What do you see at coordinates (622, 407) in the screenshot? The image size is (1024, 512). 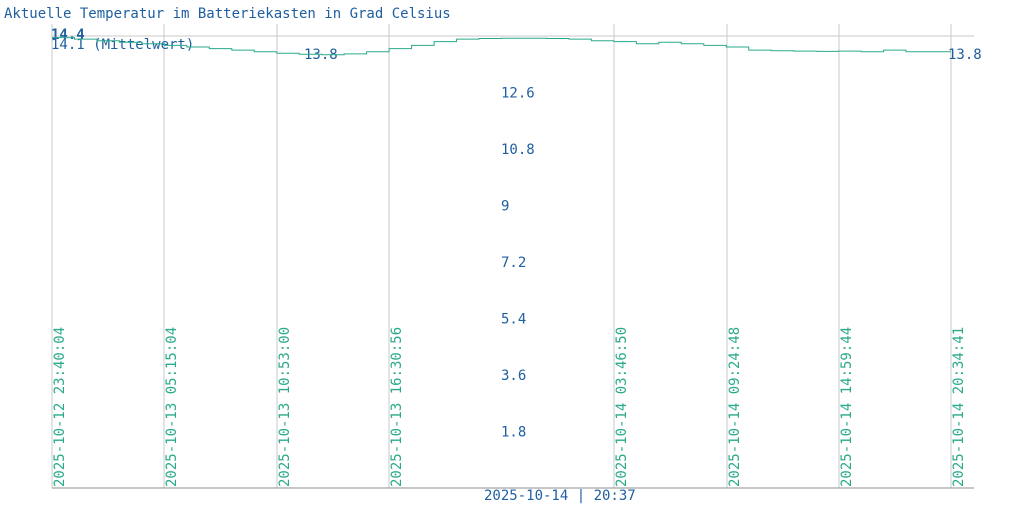 I see `x-tick-label-5: 2025-10-14 03:46:50` at bounding box center [622, 407].